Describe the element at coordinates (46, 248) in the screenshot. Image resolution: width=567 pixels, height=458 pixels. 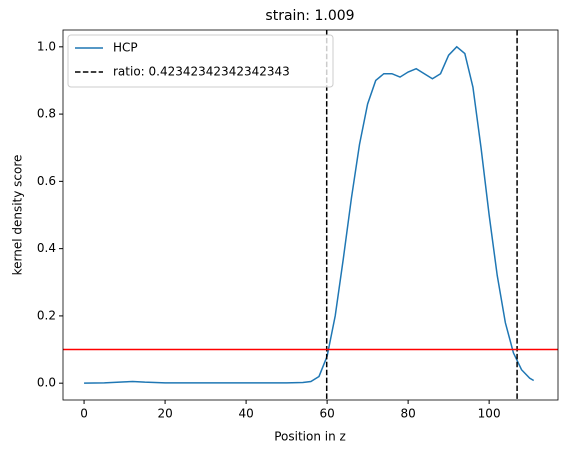
I see `y-tick-label: 0.4` at that location.